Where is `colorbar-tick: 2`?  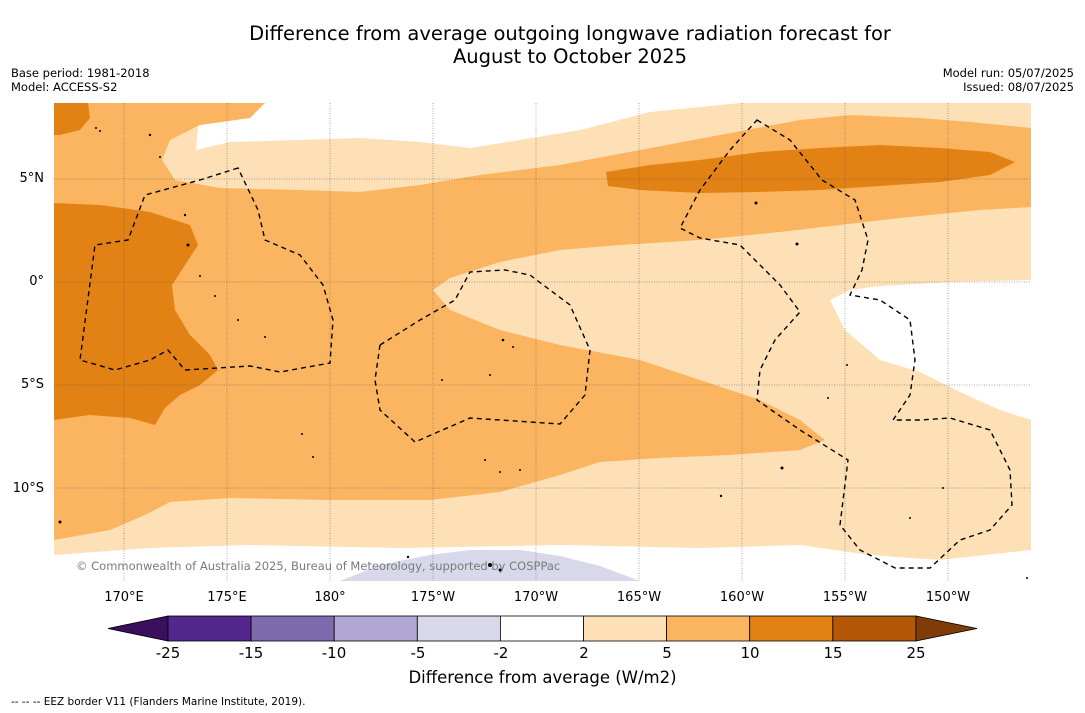 colorbar-tick: 2 is located at coordinates (584, 653).